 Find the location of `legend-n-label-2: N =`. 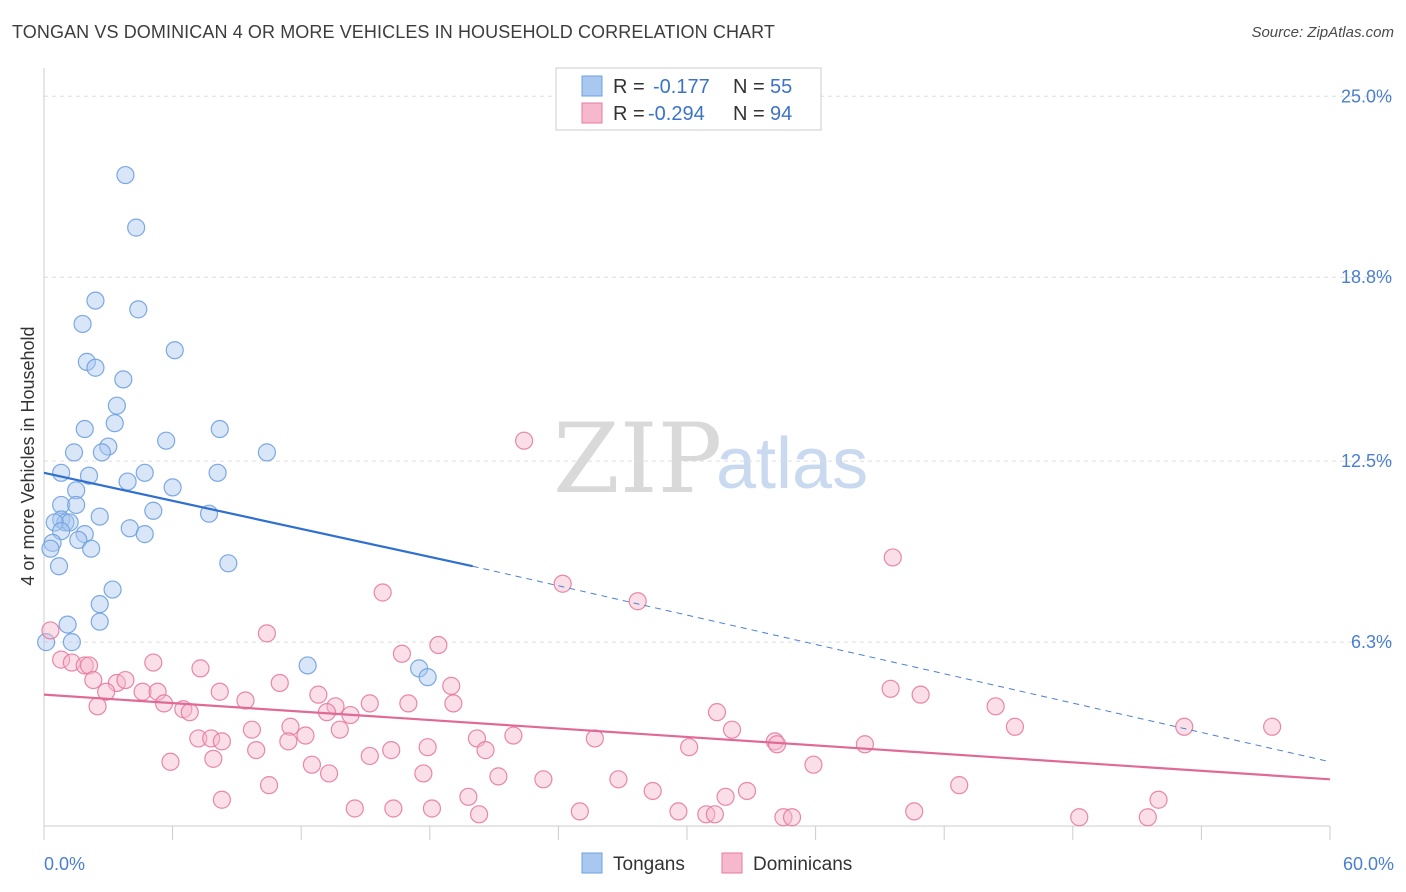

legend-n-label-2: N = is located at coordinates (749, 114).